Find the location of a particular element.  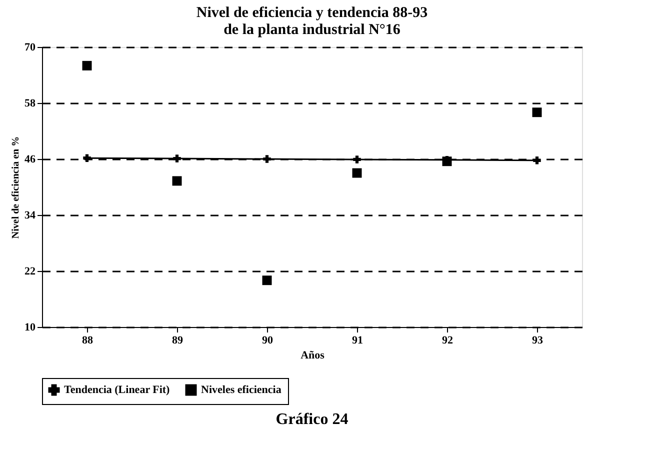

x-tick-label: 92 is located at coordinates (448, 340).